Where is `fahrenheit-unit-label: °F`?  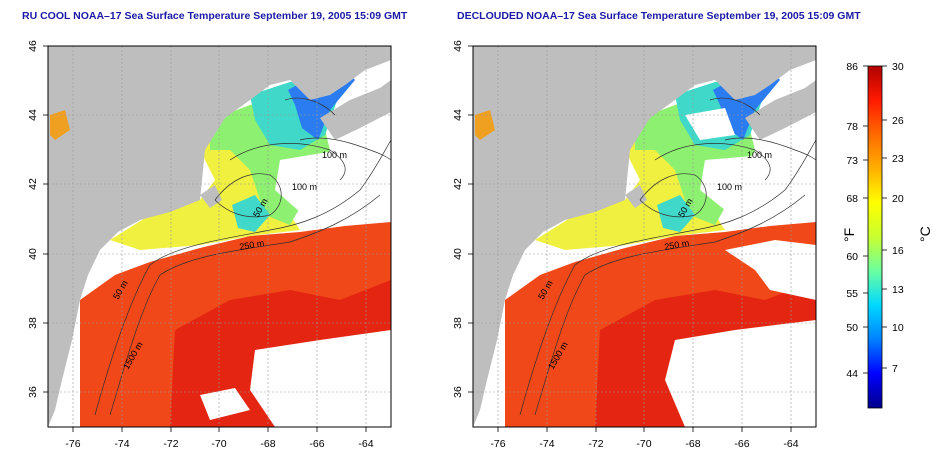
fahrenheit-unit-label: °F is located at coordinates (849, 235).